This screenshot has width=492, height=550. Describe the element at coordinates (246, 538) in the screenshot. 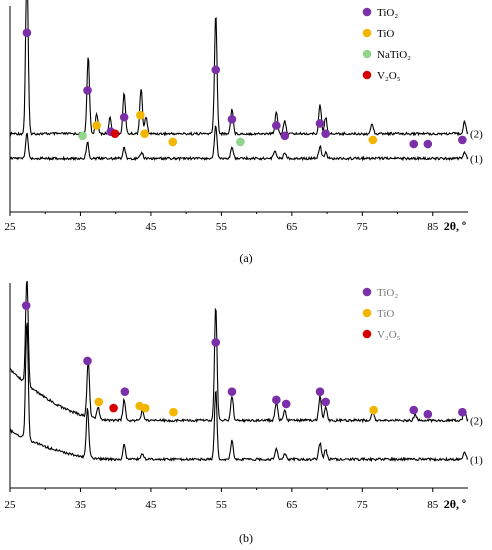

I see `panel-caption: (b)` at that location.